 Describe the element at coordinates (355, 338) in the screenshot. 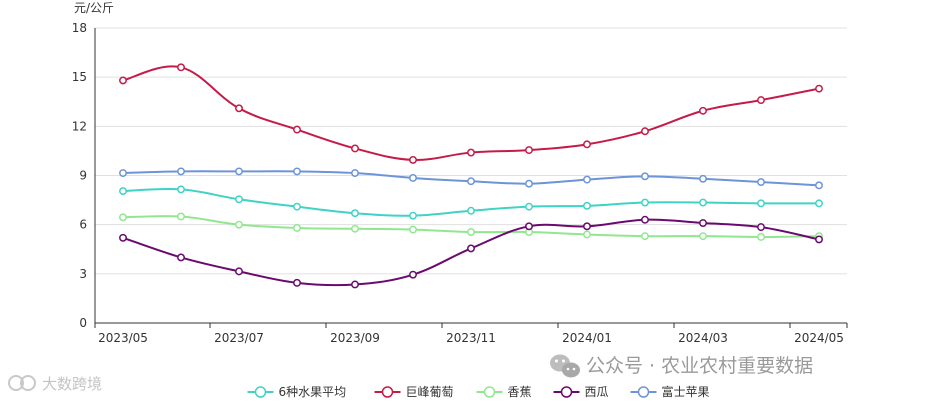

I see `x-tick-label: 2023/09` at that location.